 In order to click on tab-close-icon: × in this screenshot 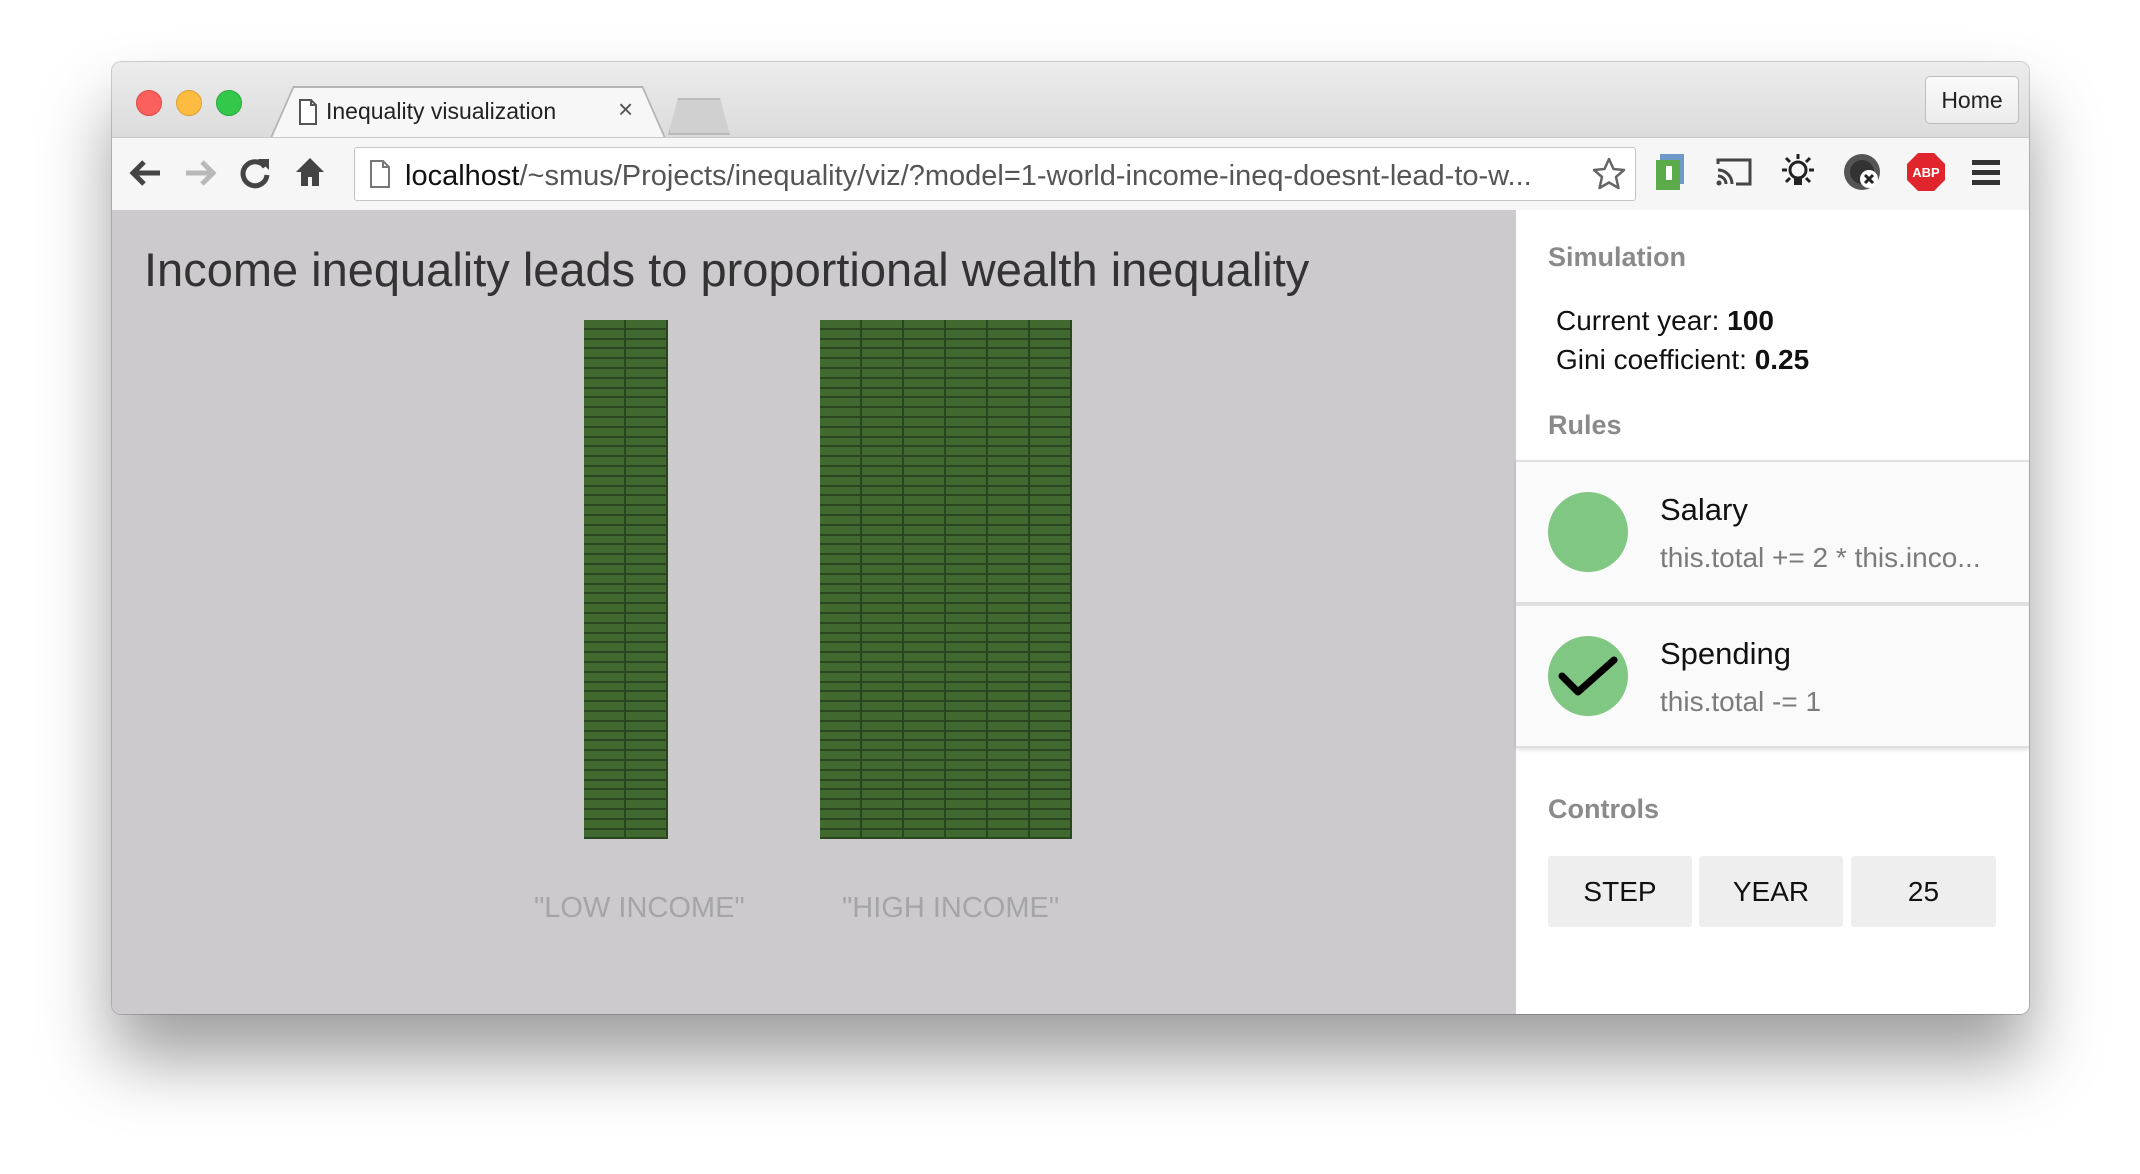, I will do `click(626, 109)`.